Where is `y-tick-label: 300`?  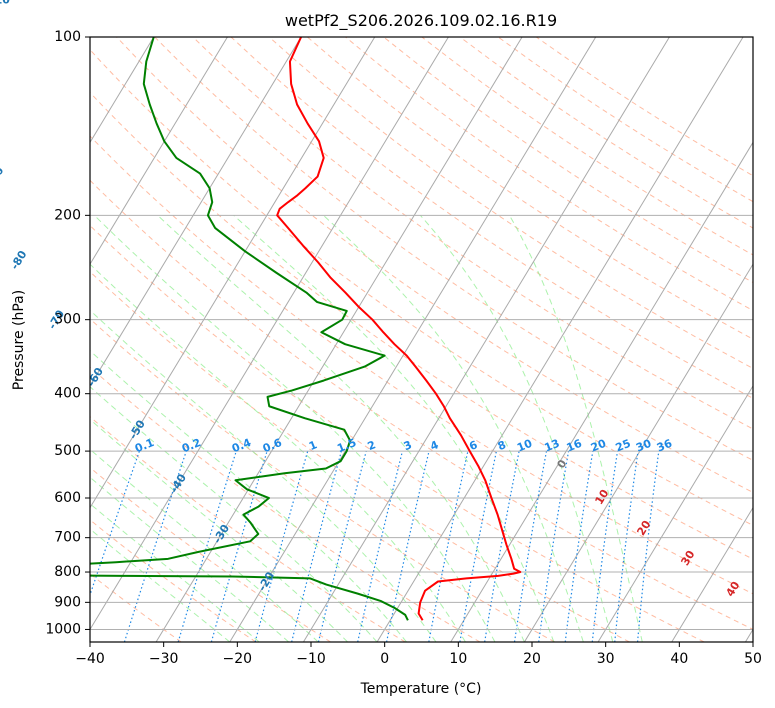
y-tick-label: 300 is located at coordinates (67, 320).